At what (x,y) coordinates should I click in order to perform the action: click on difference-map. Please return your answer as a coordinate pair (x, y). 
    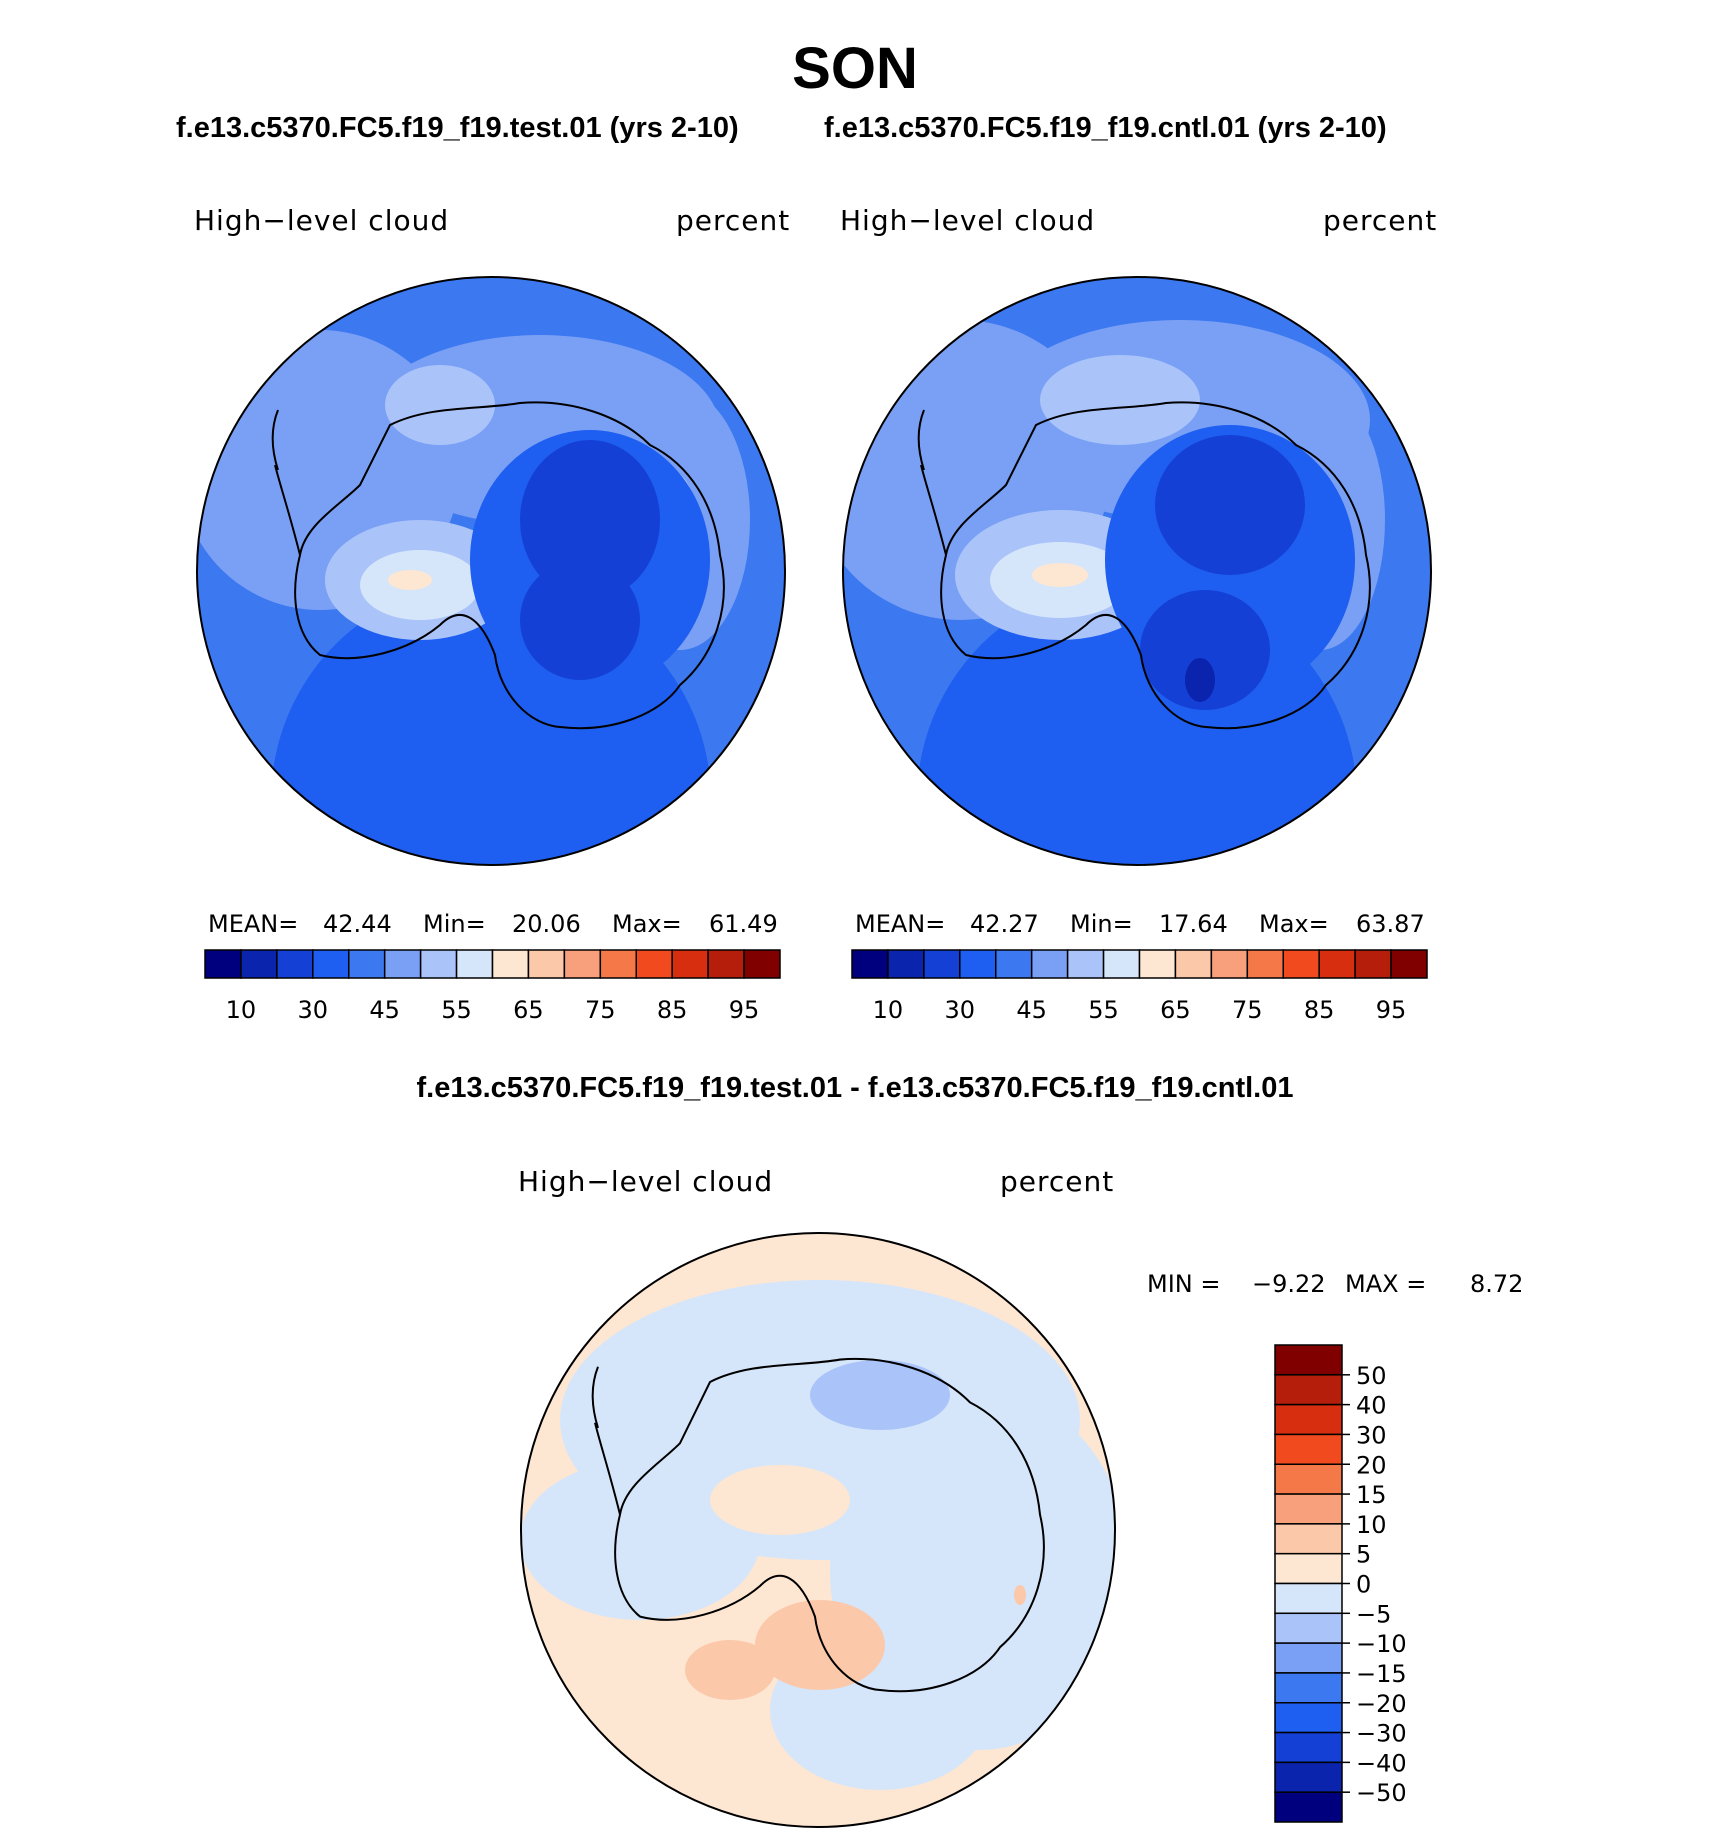
    Looking at the image, I should click on (818, 1530).